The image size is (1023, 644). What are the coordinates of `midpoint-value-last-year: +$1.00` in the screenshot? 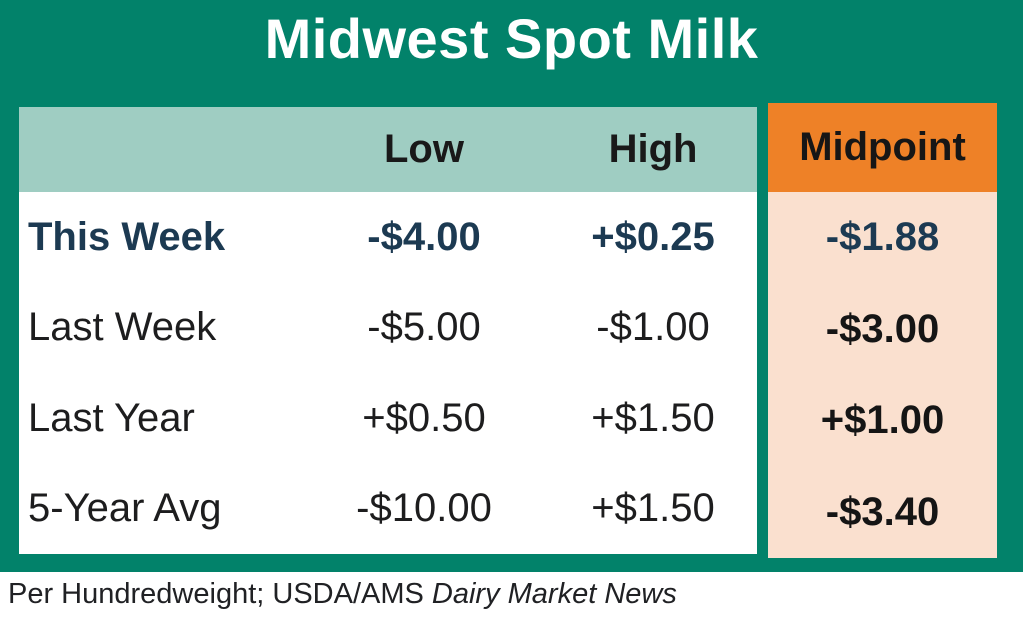 It's located at (882, 420).